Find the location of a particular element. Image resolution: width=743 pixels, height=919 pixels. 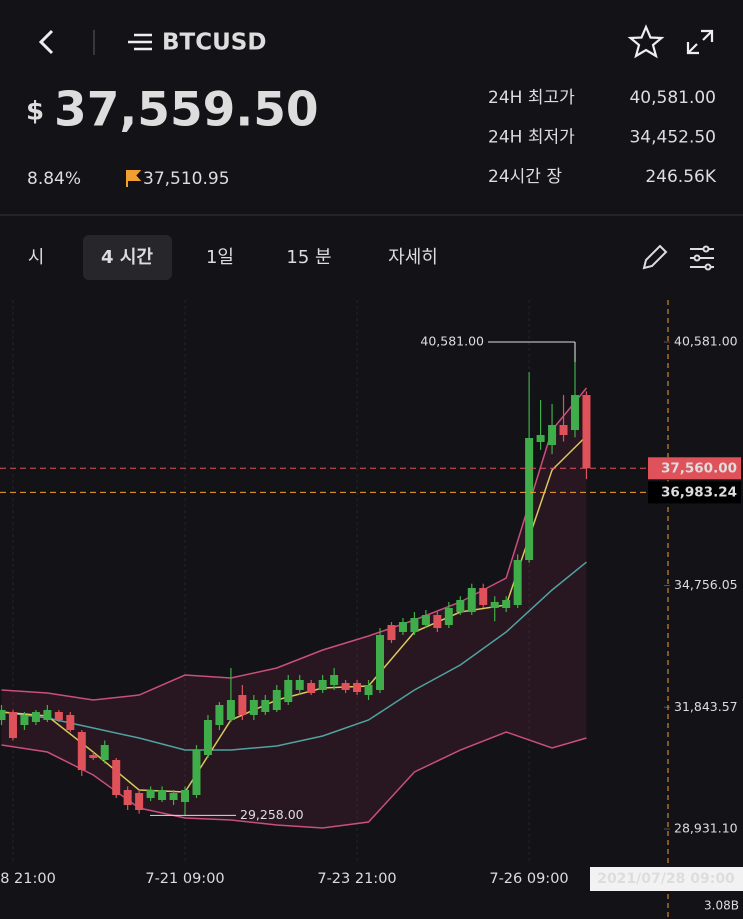

crosshair-label: 2021/07/28 09:00 is located at coordinates (666, 879).